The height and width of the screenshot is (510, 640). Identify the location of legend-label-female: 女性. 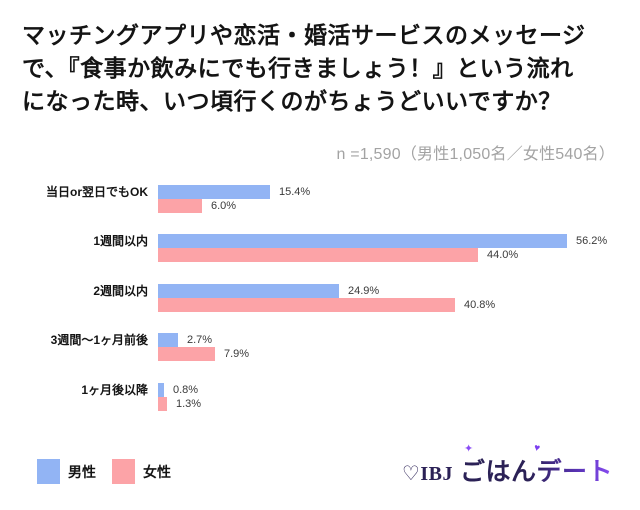
(157, 471).